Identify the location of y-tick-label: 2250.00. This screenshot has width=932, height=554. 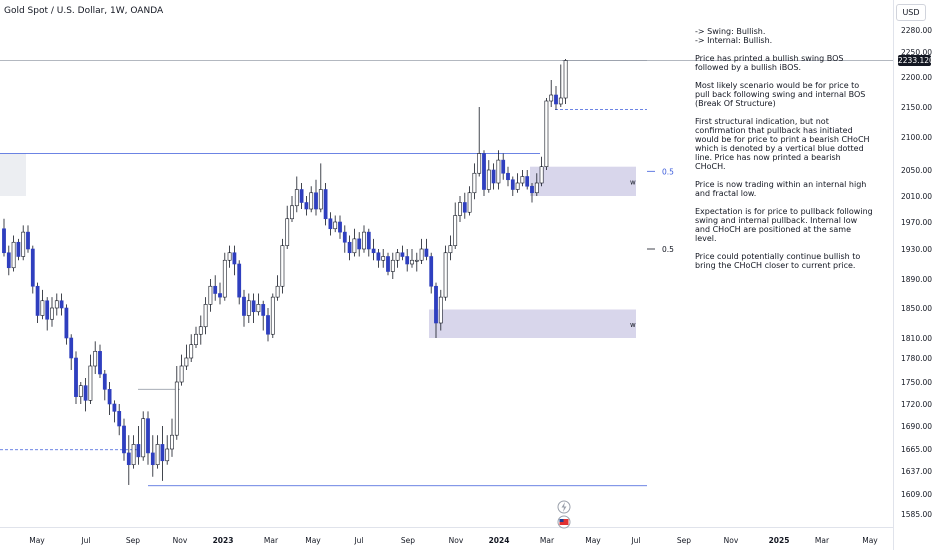
(916, 52).